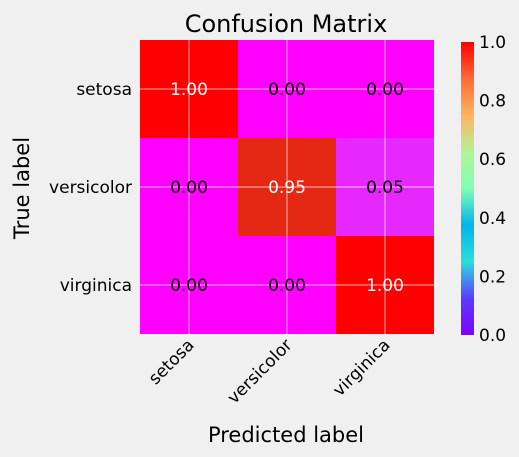 This screenshot has height=457, width=519. I want to click on y-tick-label: setosa, so click(104, 90).